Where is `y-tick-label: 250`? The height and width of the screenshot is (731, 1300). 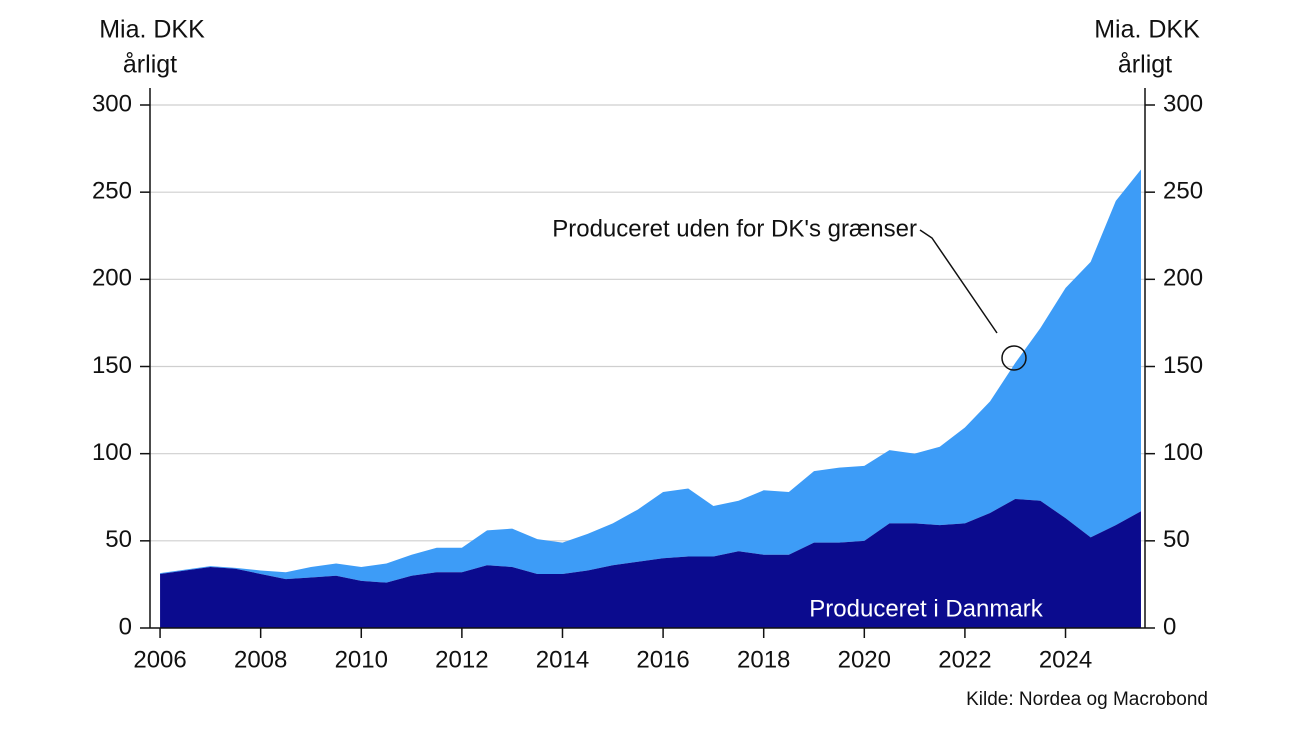
y-tick-label: 250 is located at coordinates (112, 191).